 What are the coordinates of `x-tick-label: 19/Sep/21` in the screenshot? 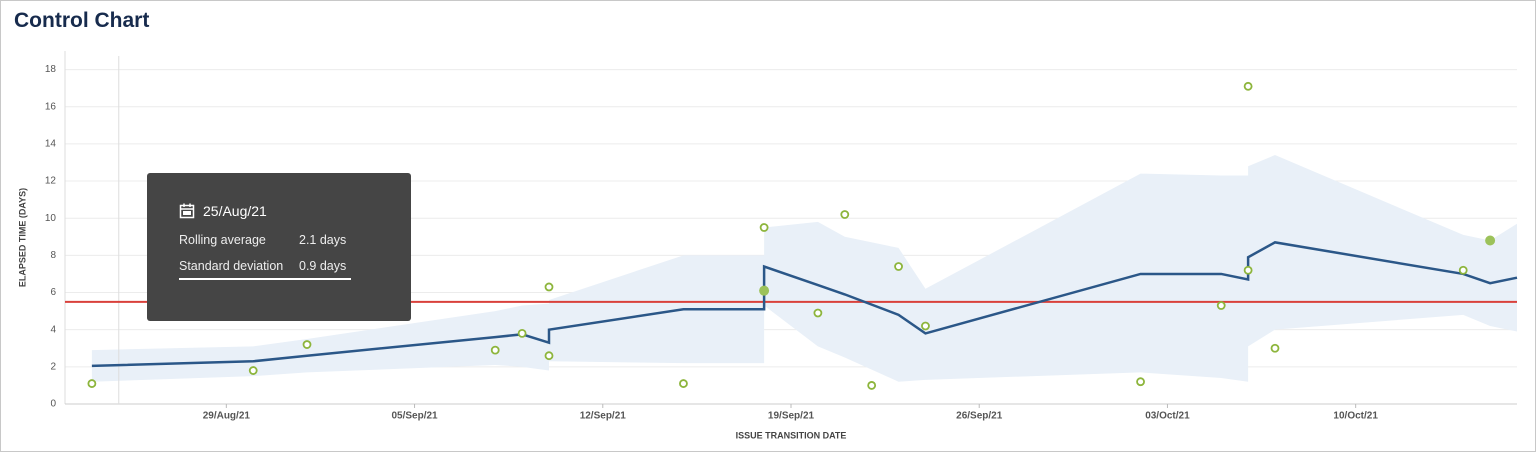 It's located at (791, 416).